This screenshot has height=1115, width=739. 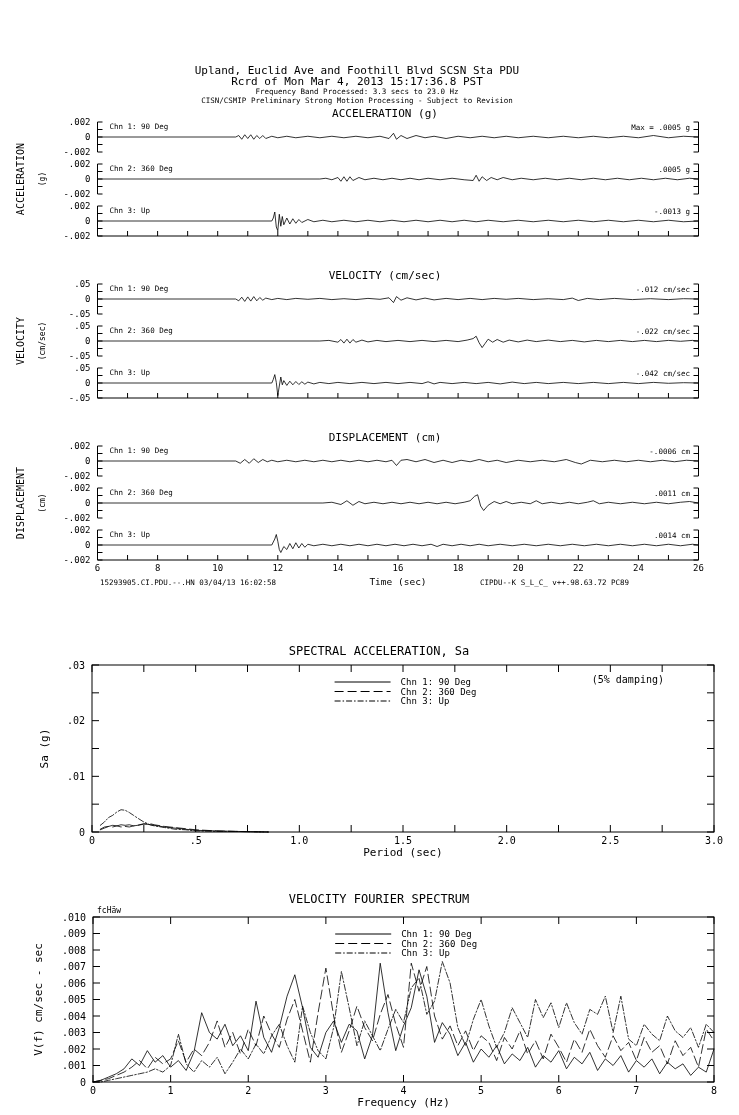 I want to click on x-tick-label: .5, so click(x=195, y=840).